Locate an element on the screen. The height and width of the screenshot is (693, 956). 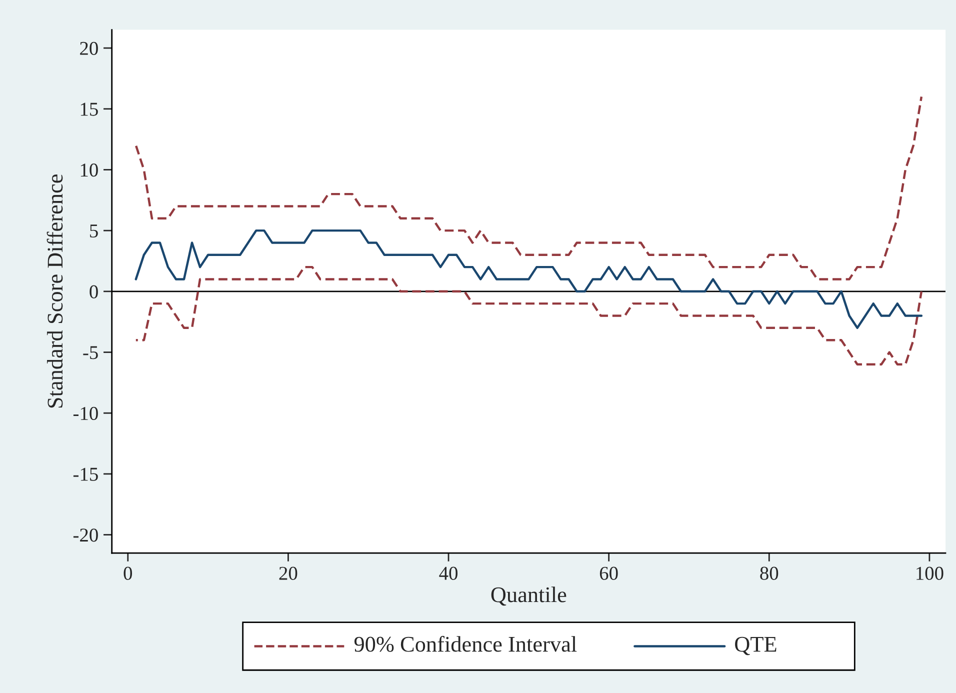
x-tick-label: 20 is located at coordinates (288, 573).